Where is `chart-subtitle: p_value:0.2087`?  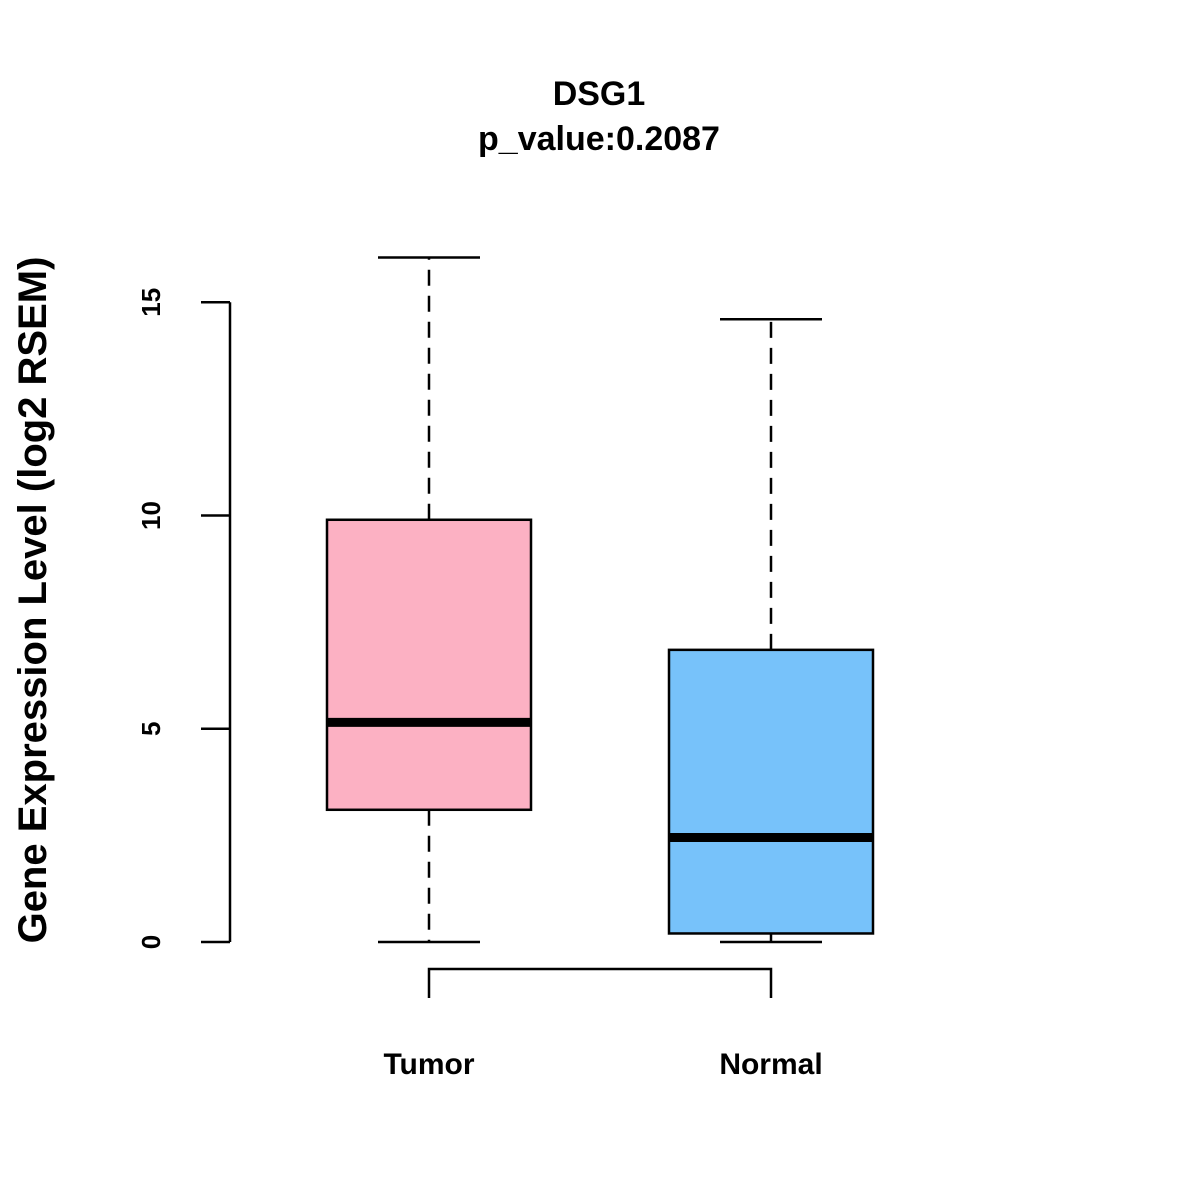
chart-subtitle: p_value:0.2087 is located at coordinates (599, 139).